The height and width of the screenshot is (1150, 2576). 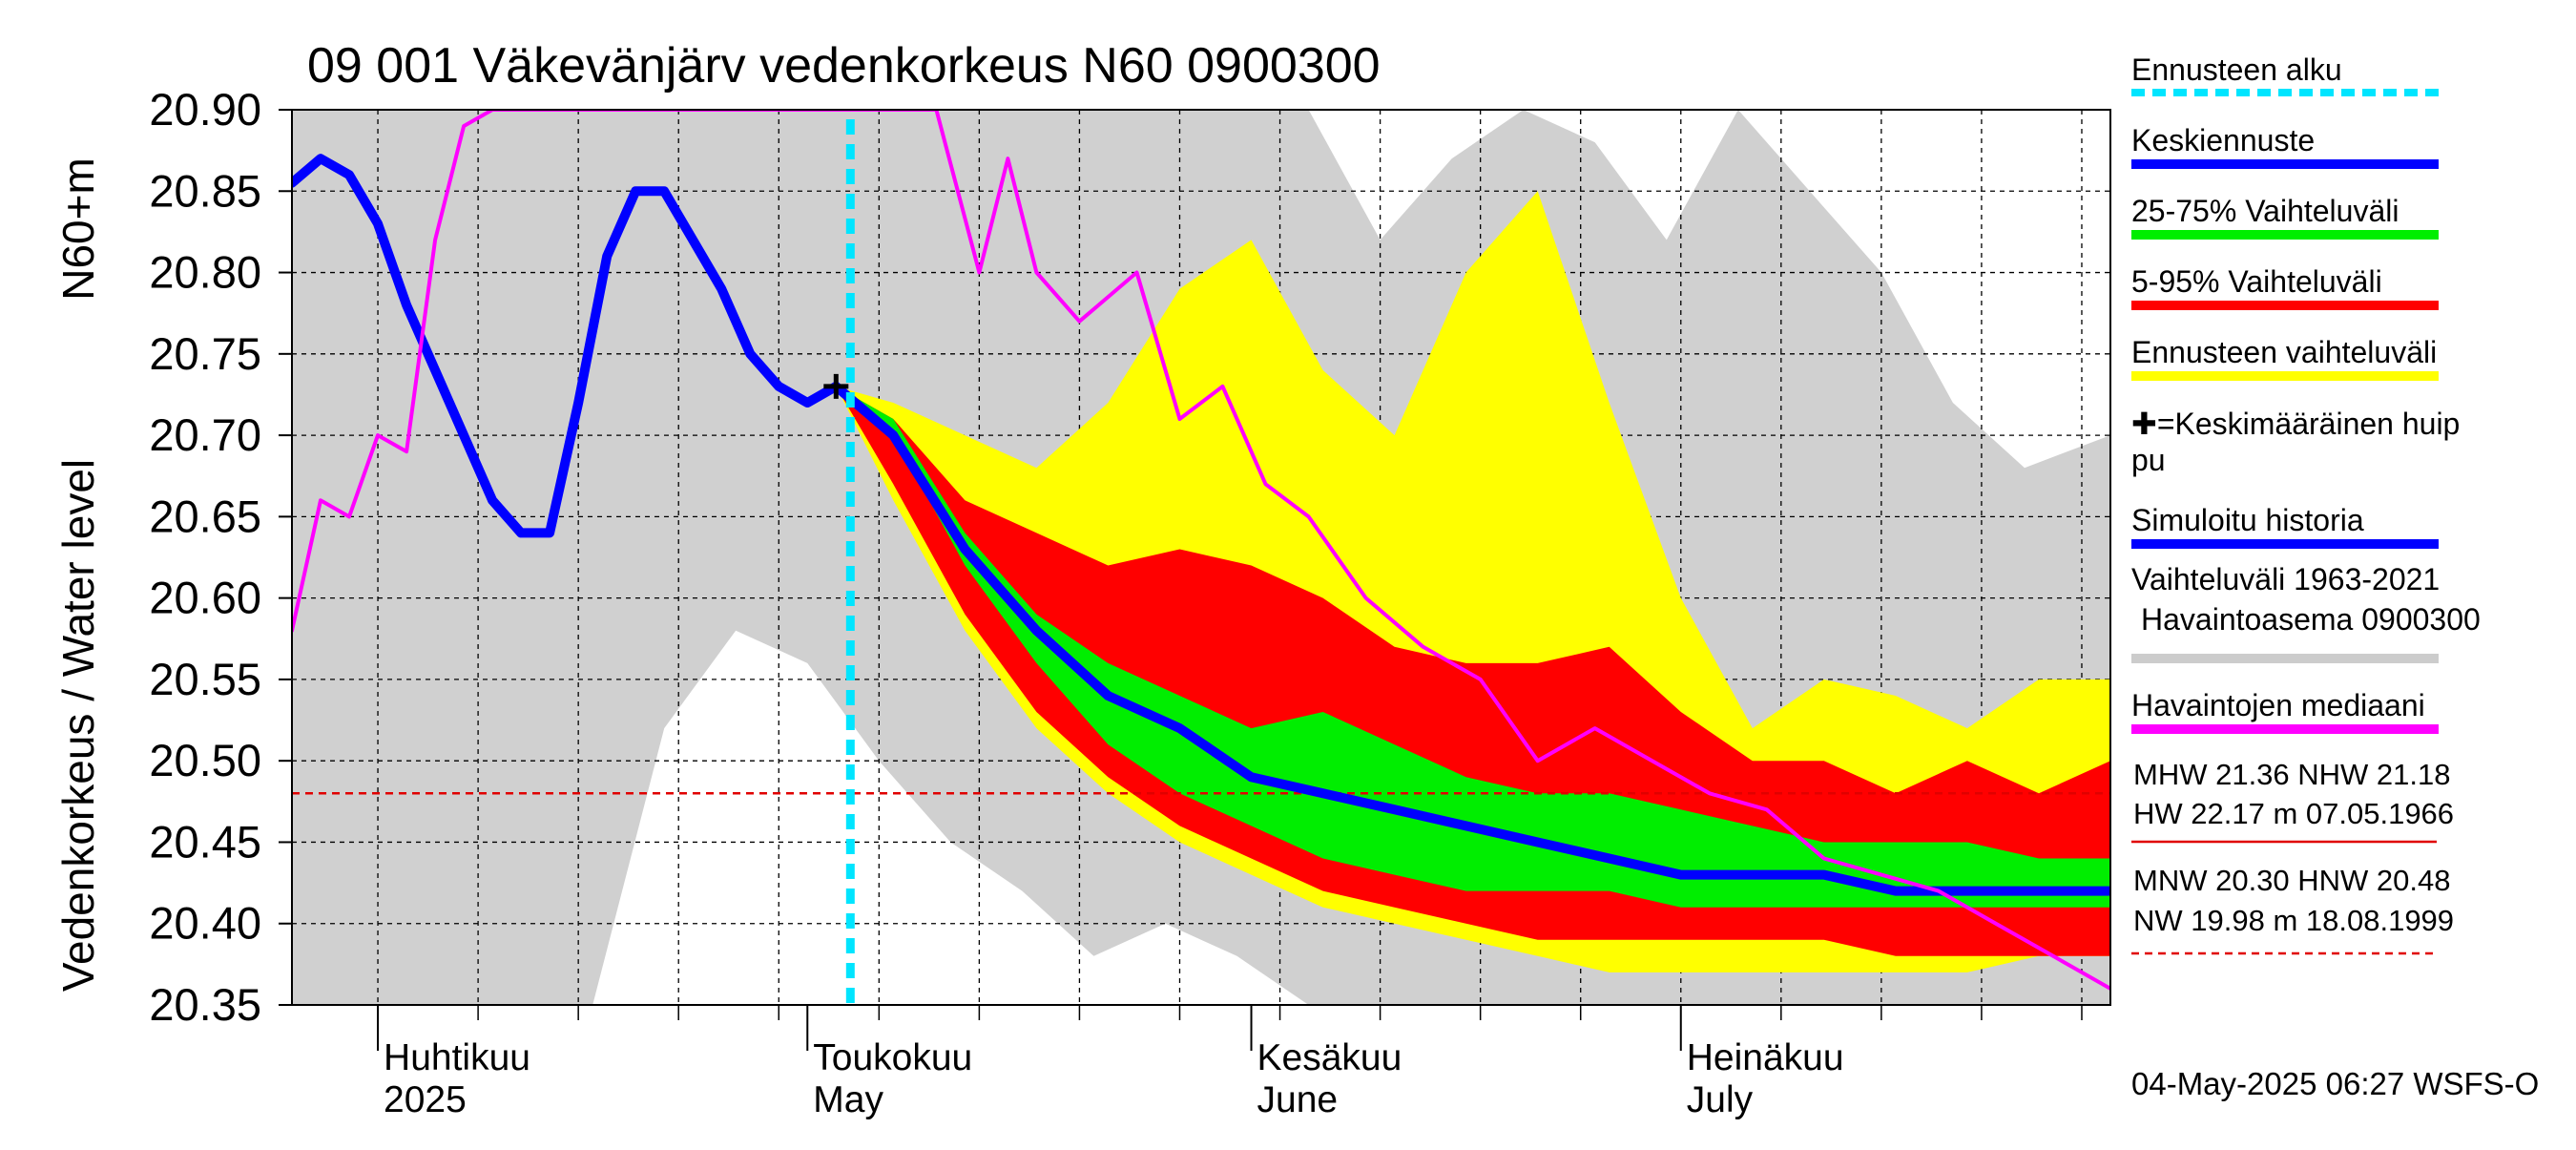 I want to click on y-tick-label: 20.65, so click(x=205, y=516).